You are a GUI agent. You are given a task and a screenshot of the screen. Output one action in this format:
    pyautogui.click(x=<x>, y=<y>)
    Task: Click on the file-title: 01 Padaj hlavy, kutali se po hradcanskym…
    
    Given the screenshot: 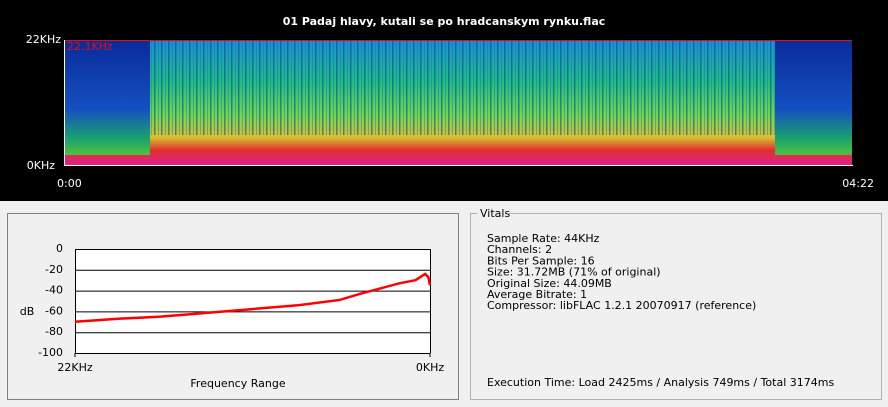 What is the action you would take?
    pyautogui.click(x=444, y=21)
    